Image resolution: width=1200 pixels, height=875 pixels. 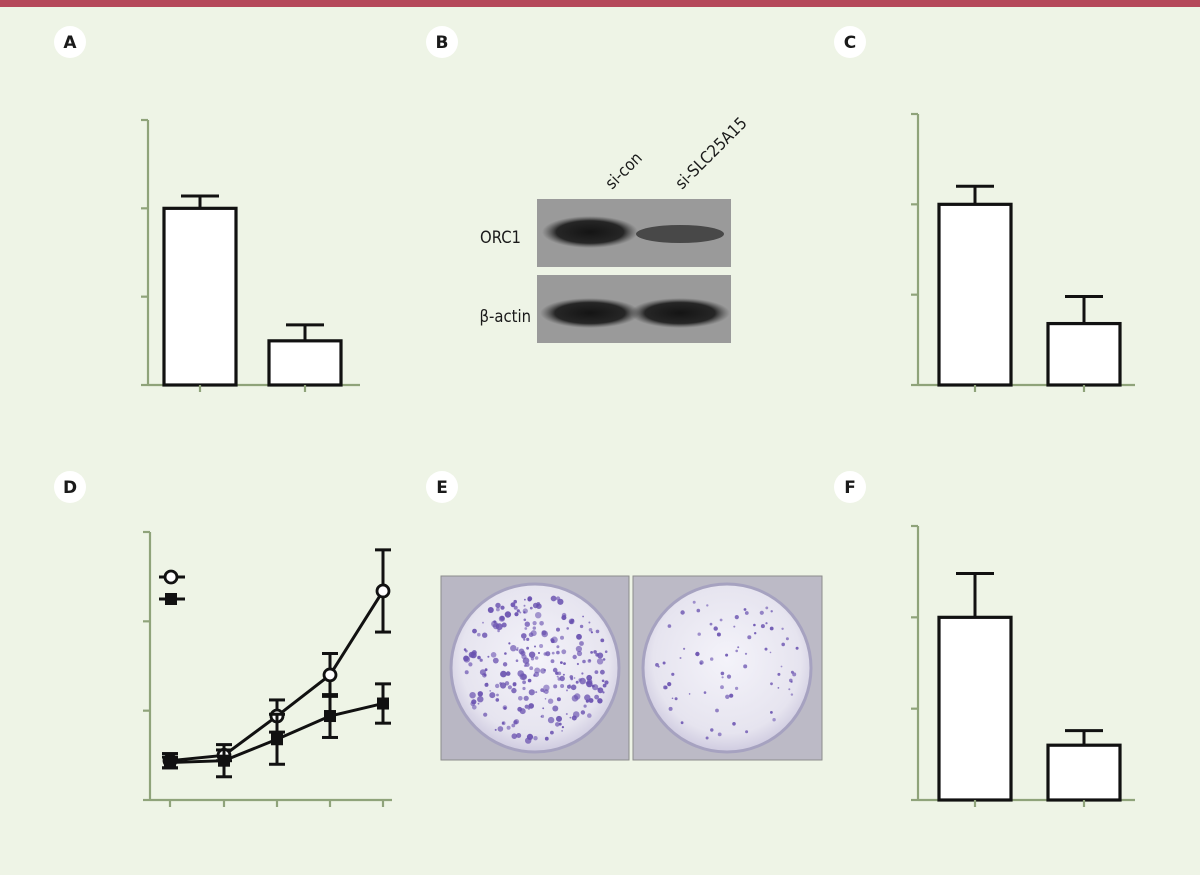 What do you see at coordinates (383, 591) in the screenshot?
I see `data-point-open-circle` at bounding box center [383, 591].